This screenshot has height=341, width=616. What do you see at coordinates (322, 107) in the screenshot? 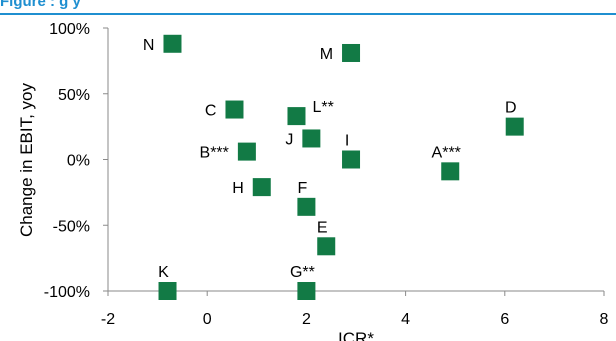
I see `data-point-label: L**` at bounding box center [322, 107].